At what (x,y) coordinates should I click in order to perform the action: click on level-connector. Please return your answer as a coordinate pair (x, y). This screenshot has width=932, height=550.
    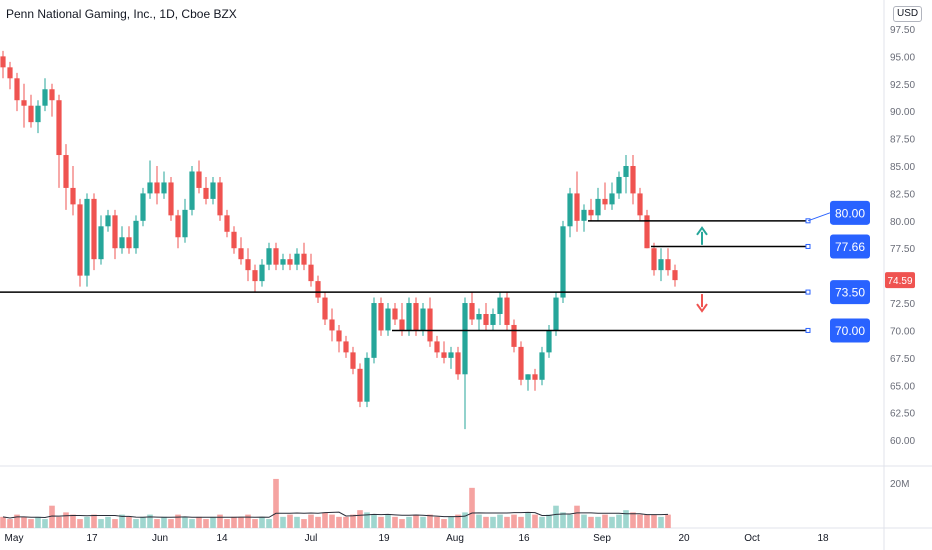
    Looking at the image, I should click on (819, 217).